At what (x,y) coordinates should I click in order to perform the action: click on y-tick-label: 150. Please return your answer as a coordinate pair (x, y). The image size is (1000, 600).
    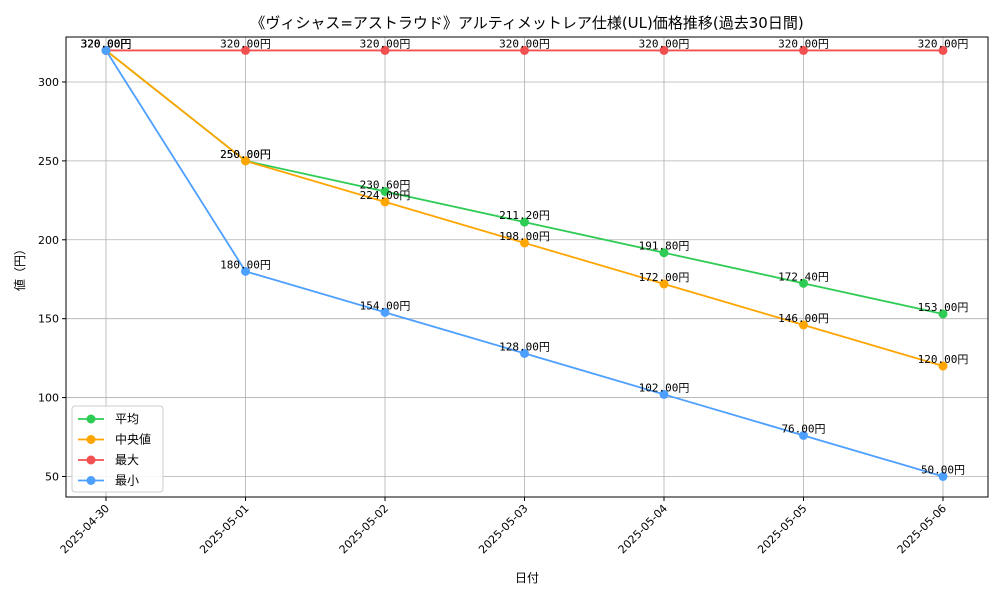
    Looking at the image, I should click on (48, 319).